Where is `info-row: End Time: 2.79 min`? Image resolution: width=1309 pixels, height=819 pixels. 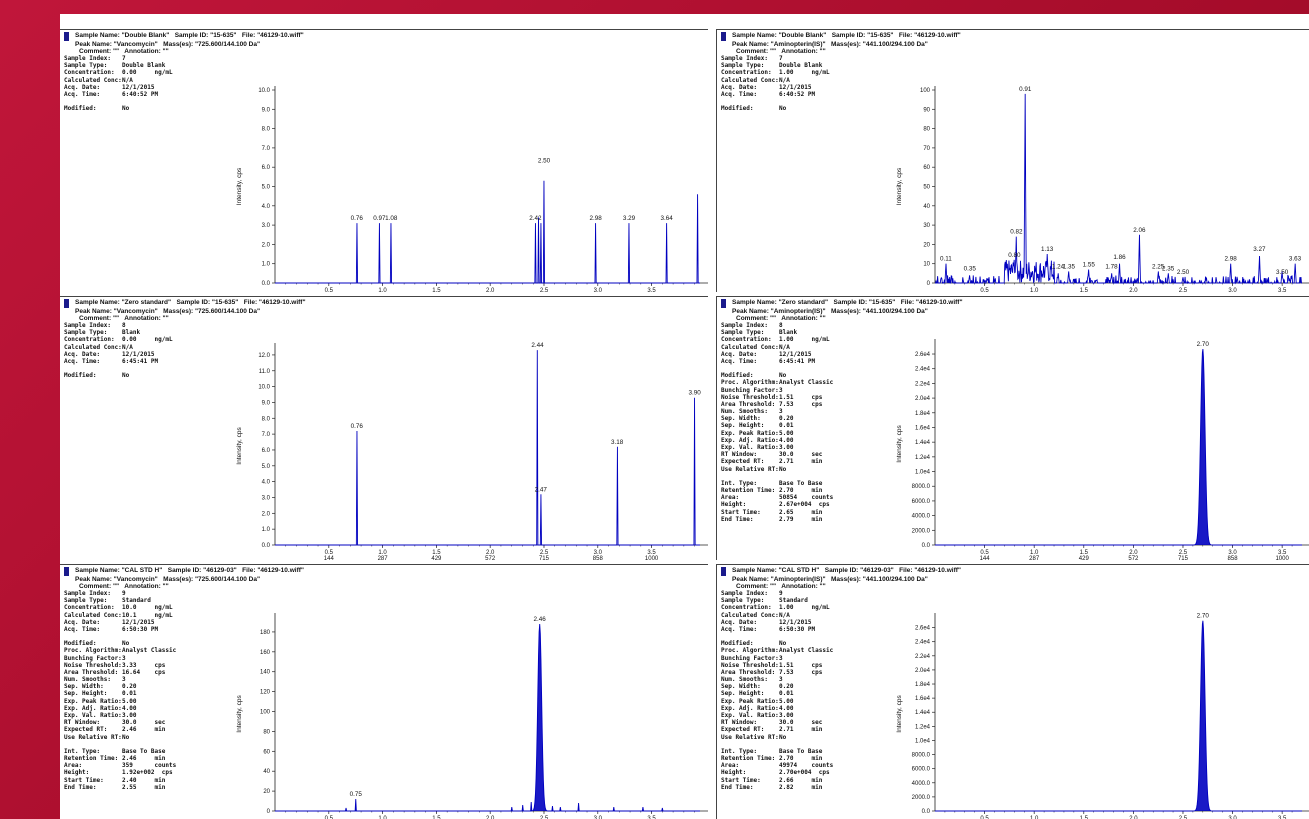
info-row: End Time: 2.79 min is located at coordinates (777, 519).